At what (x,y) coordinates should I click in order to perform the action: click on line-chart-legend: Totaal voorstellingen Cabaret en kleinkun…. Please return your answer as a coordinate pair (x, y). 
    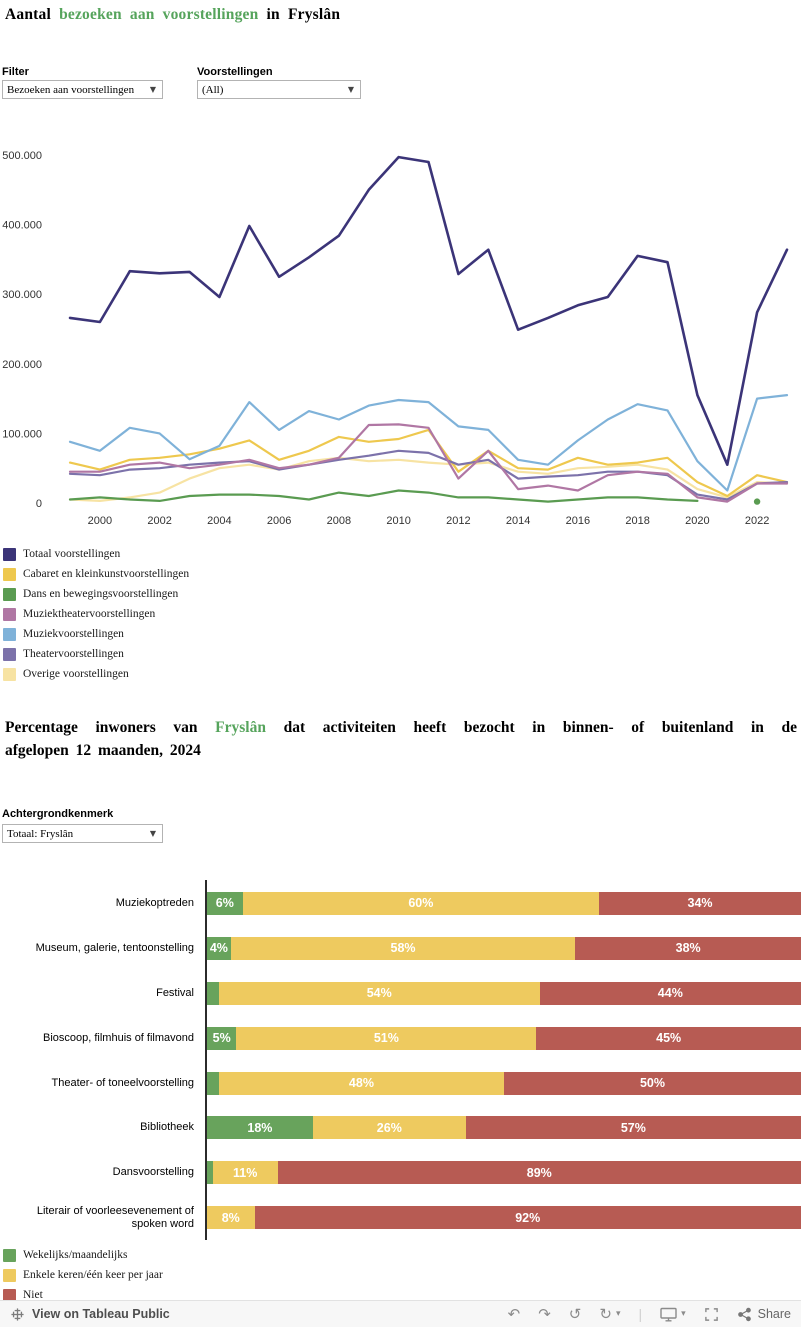
    Looking at the image, I should click on (96, 614).